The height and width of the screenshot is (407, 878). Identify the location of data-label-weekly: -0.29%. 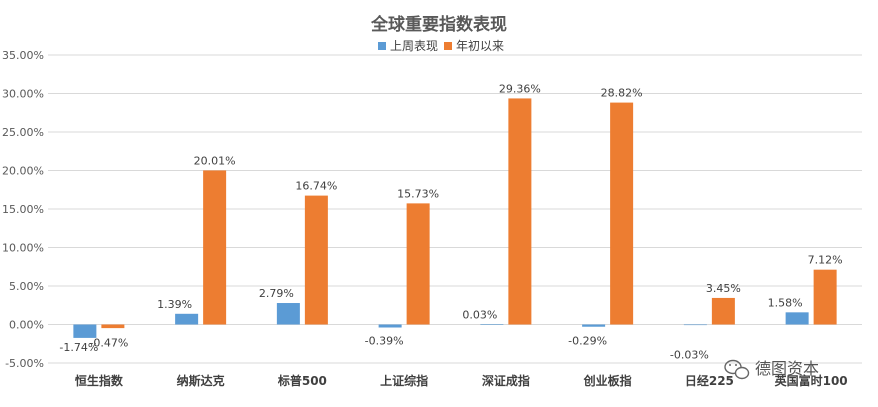
(587, 341).